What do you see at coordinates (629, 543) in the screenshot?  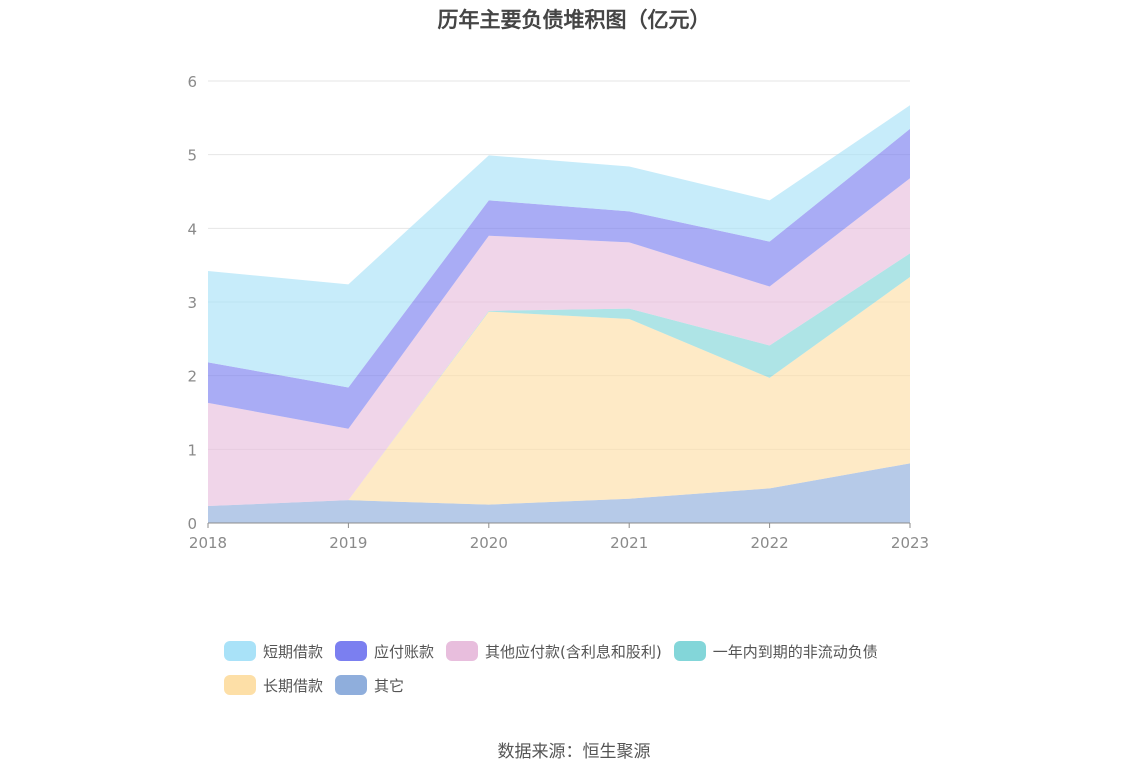 I see `x-tick-label: 2021` at bounding box center [629, 543].